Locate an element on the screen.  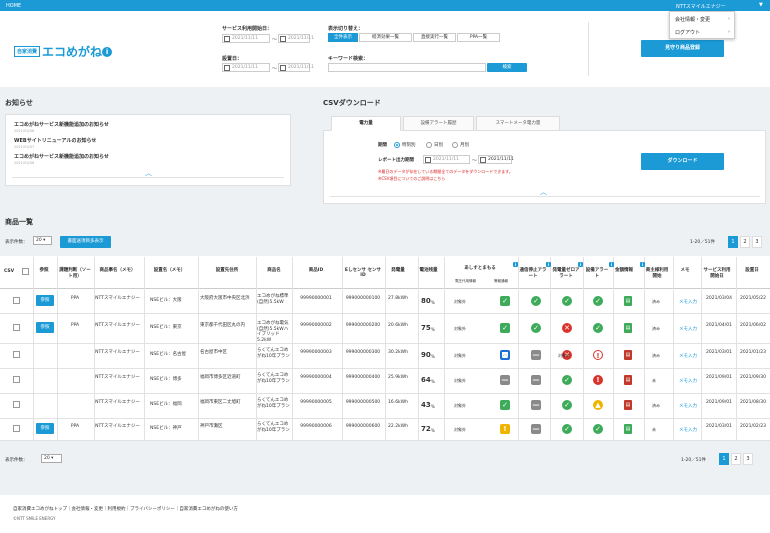
install-date: 2021/05/22 is located at coordinates (753, 298).